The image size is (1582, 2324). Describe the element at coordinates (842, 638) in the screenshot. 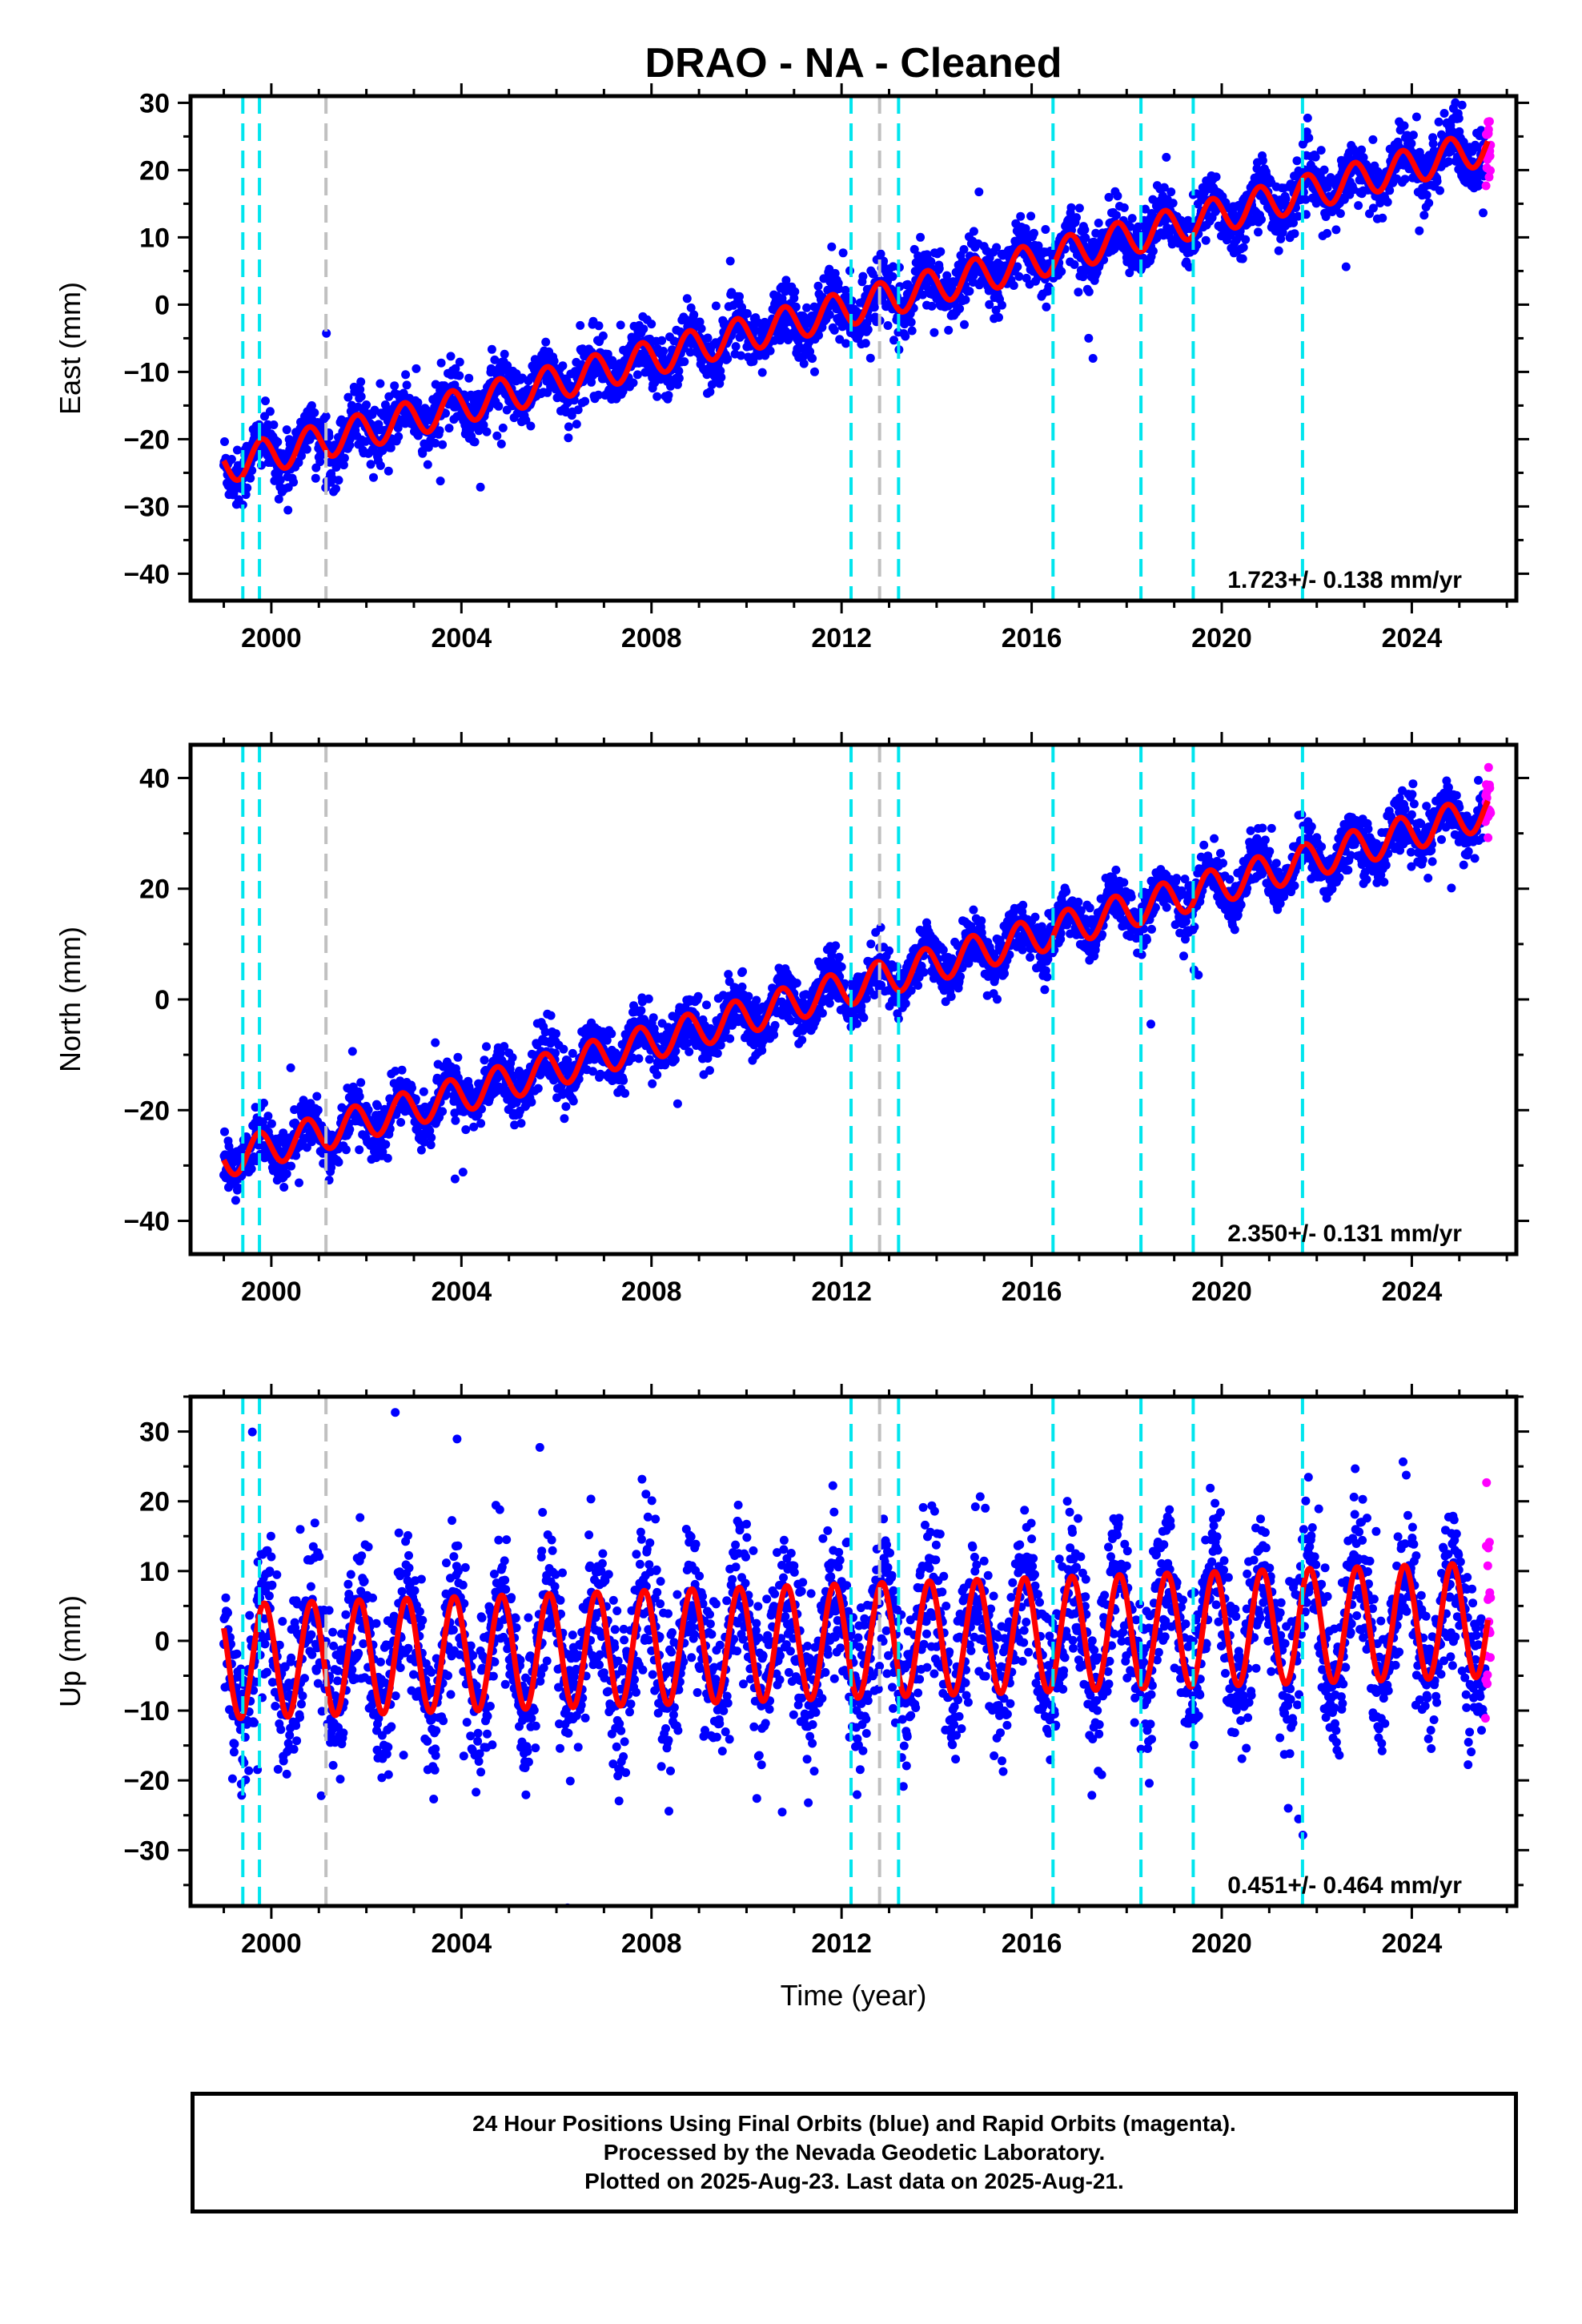

I see `x-tick-label: 2012` at that location.